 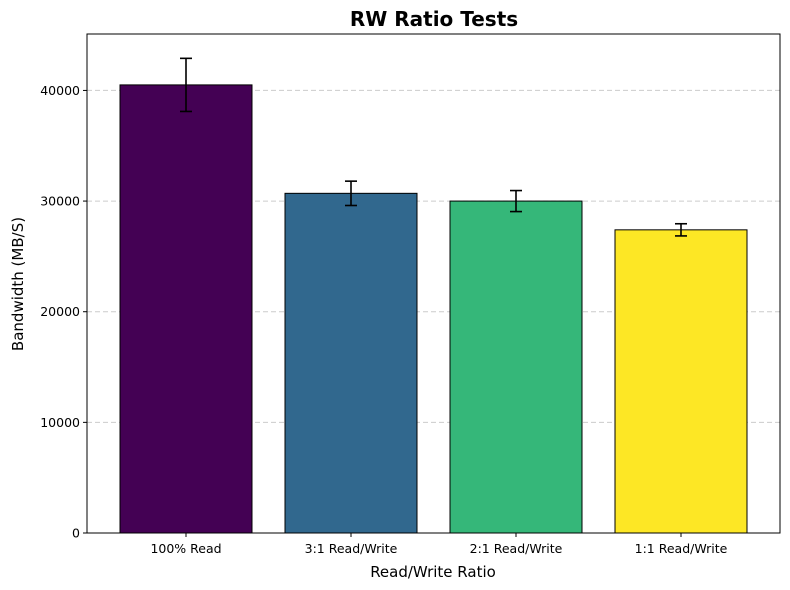 I want to click on x-tick-label: 2:1 Read/Write, so click(x=516, y=548).